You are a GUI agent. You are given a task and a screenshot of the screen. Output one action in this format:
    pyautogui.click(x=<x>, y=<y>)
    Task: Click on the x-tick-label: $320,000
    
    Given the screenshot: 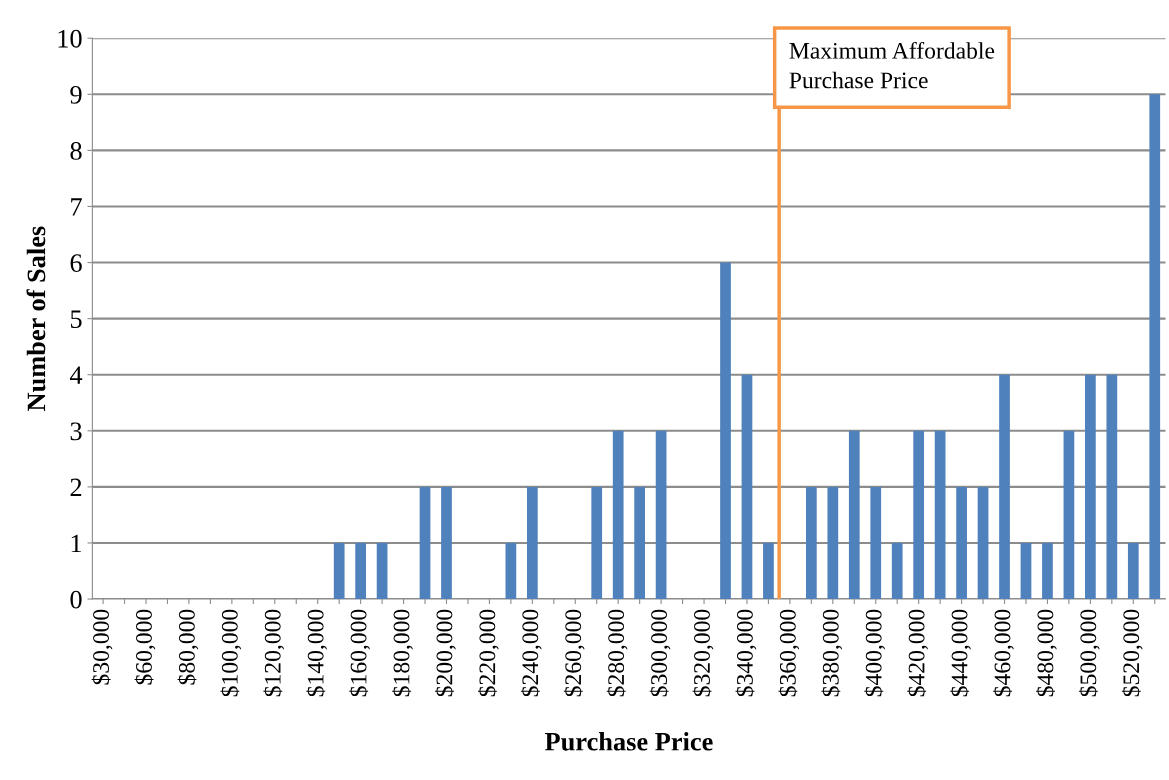 What is the action you would take?
    pyautogui.click(x=703, y=653)
    